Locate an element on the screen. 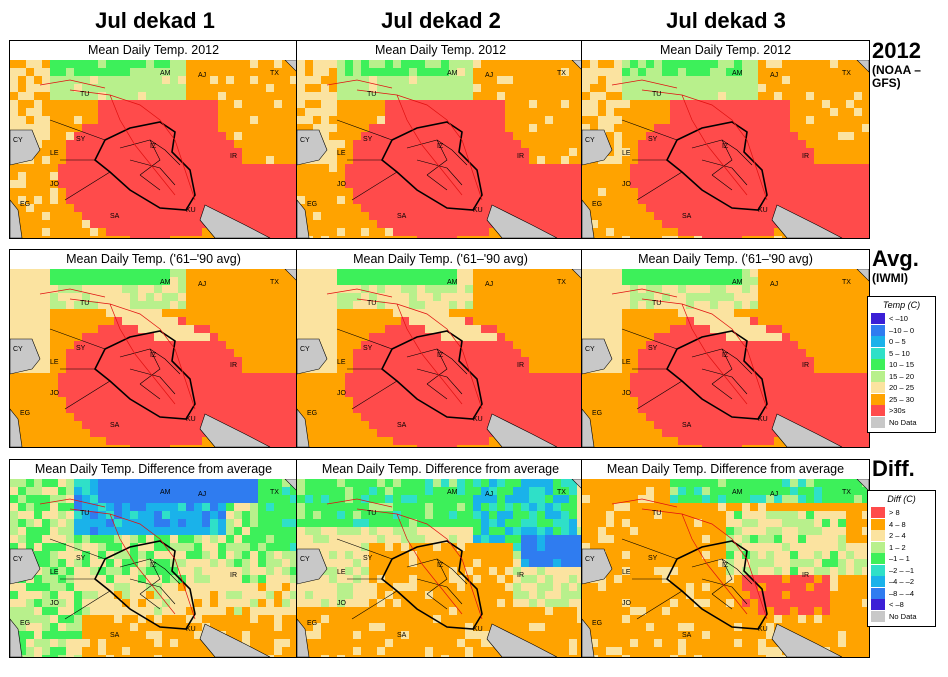  column-title-dekad-3: Jul dekad 3 is located at coordinates (726, 20).